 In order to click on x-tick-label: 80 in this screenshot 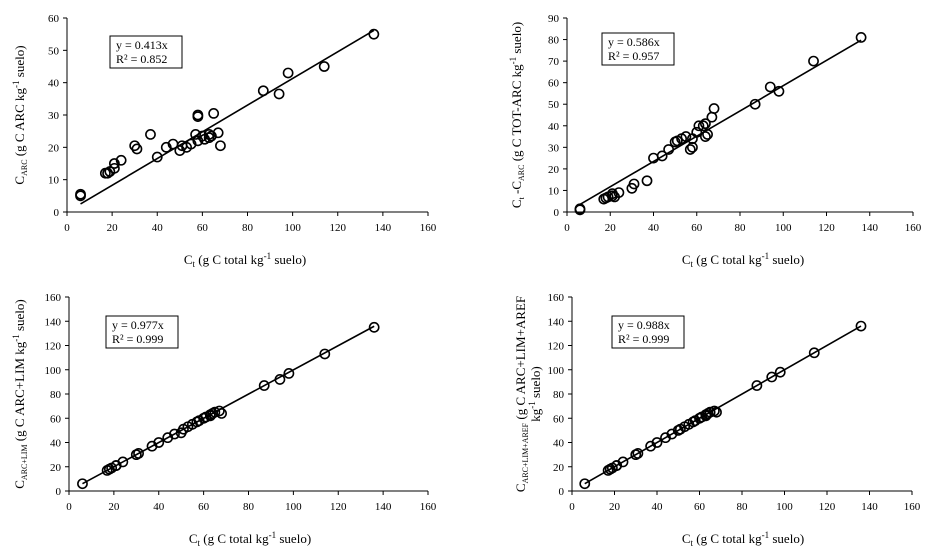, I will do `click(248, 228)`.